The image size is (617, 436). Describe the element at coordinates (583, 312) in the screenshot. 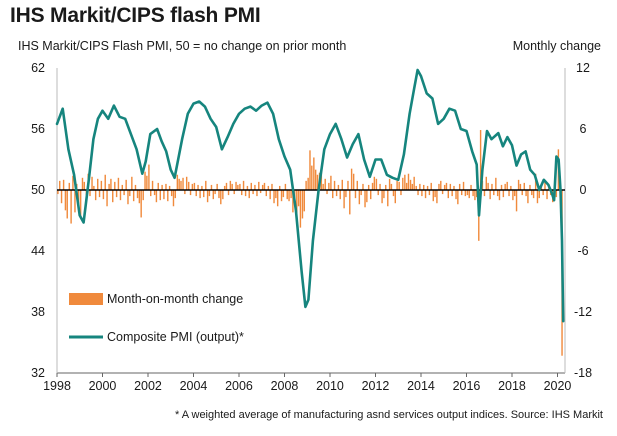

I see `y-right-tick-label: -12` at that location.